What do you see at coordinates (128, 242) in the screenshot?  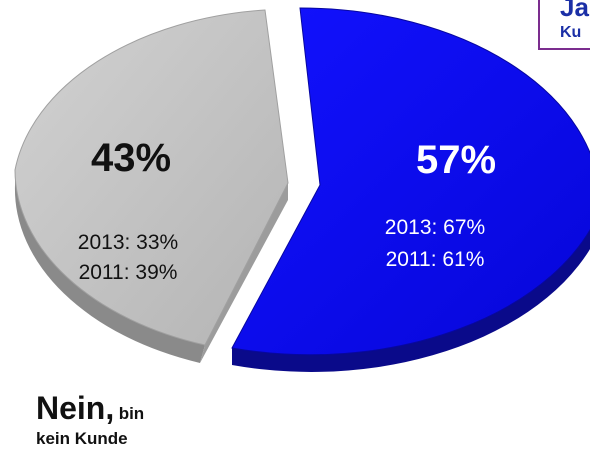 I see `slice-nein-line-2013: 2013: 33%` at bounding box center [128, 242].